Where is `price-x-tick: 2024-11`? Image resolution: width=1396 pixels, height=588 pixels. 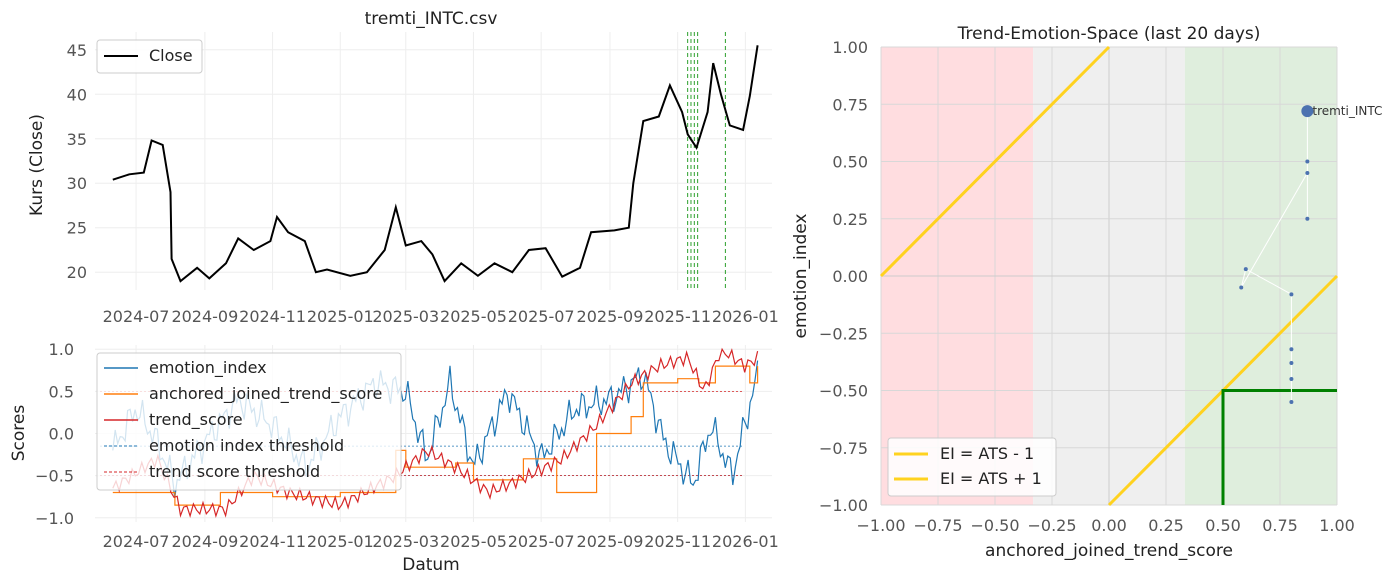
price-x-tick: 2024-11 is located at coordinates (272, 316).